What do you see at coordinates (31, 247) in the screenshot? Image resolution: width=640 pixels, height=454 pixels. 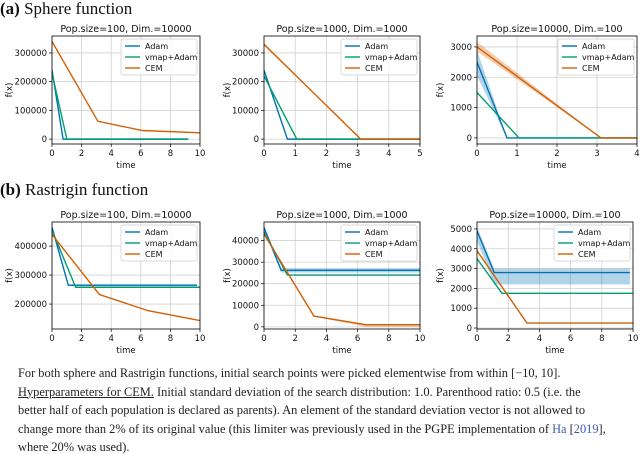 I see `y-tick-label: 400000` at bounding box center [31, 247].